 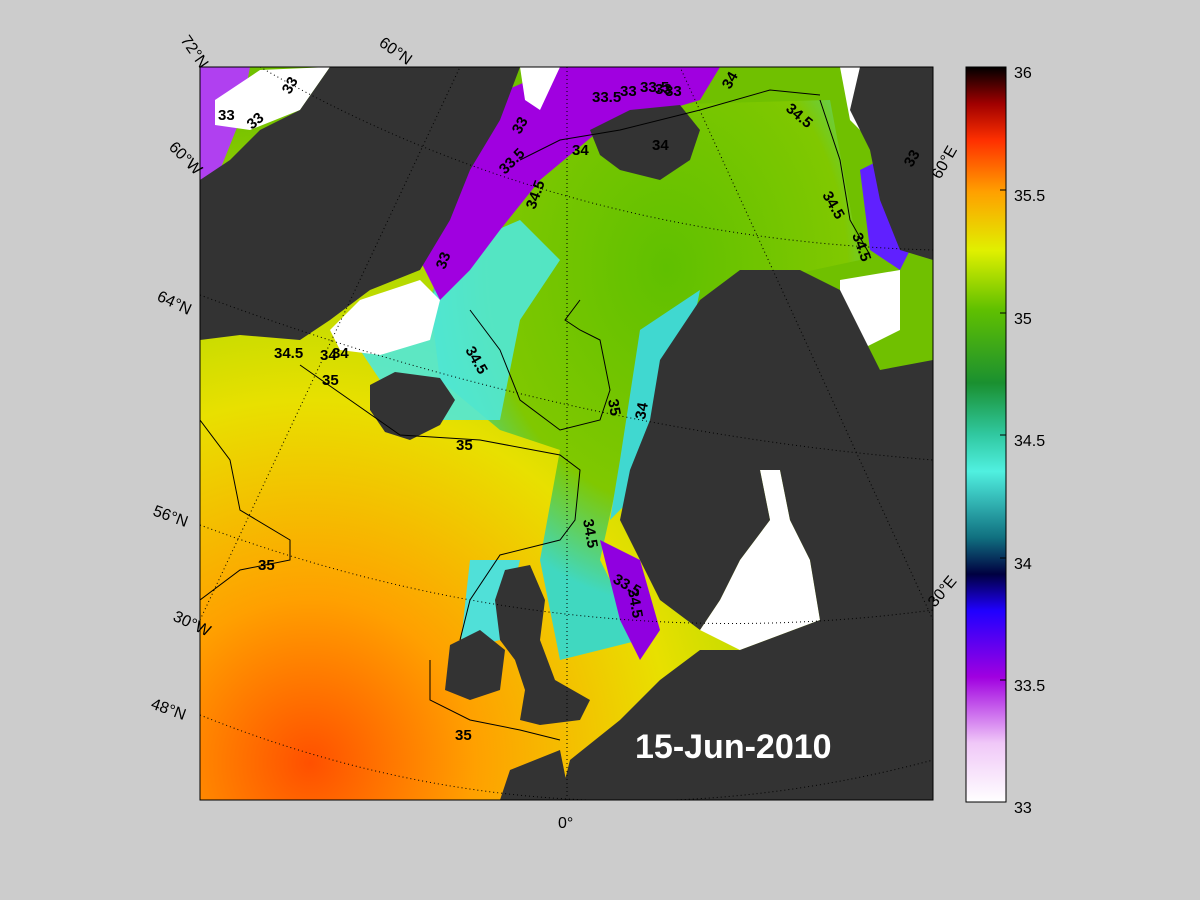 I want to click on colorbar-tick-label: 33, so click(x=1023, y=808).